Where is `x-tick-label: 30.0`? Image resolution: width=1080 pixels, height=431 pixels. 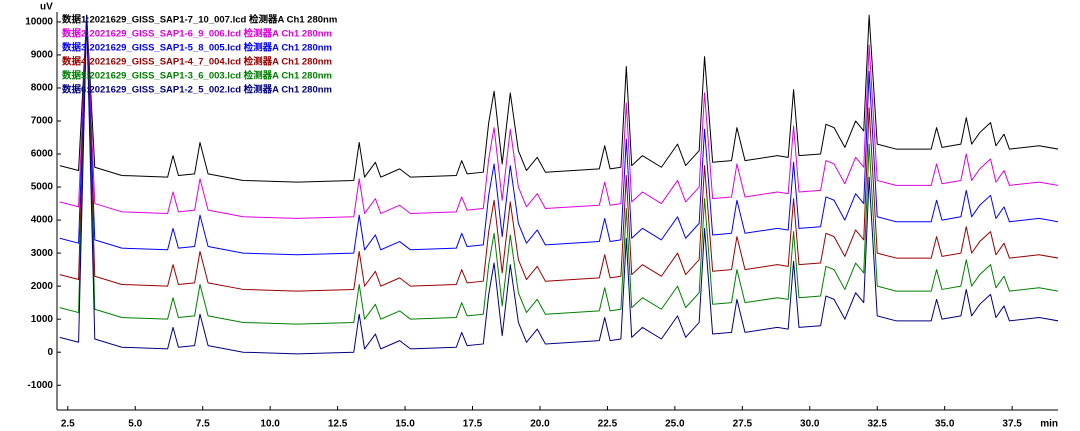
x-tick-label: 30.0 is located at coordinates (810, 424).